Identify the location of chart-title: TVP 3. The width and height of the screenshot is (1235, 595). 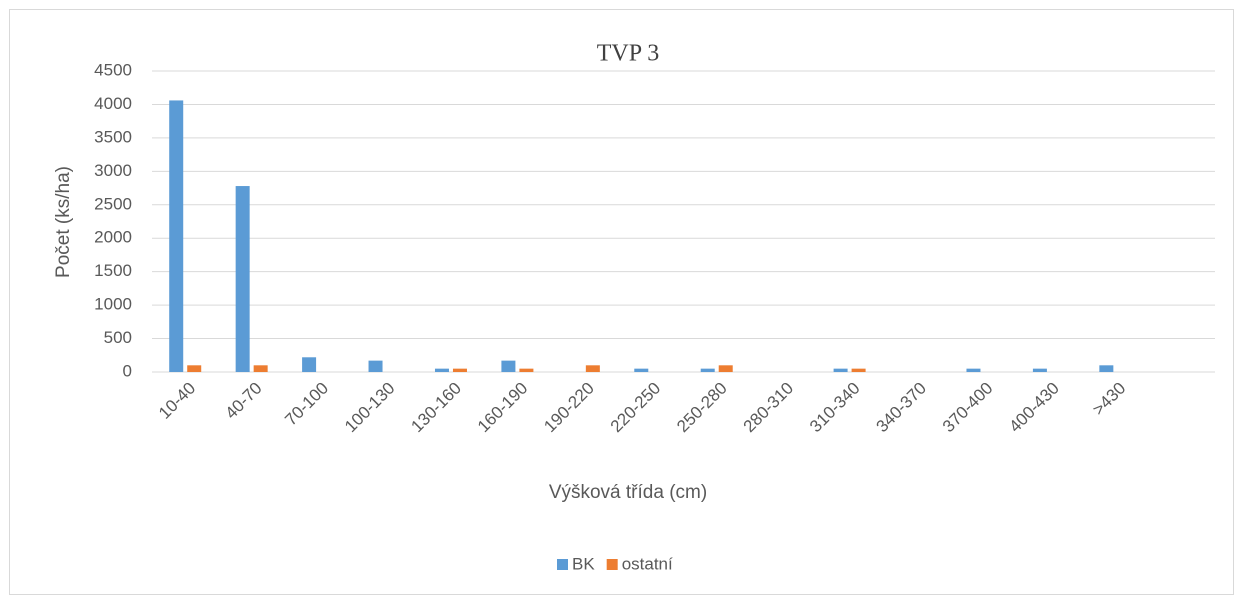
(628, 54).